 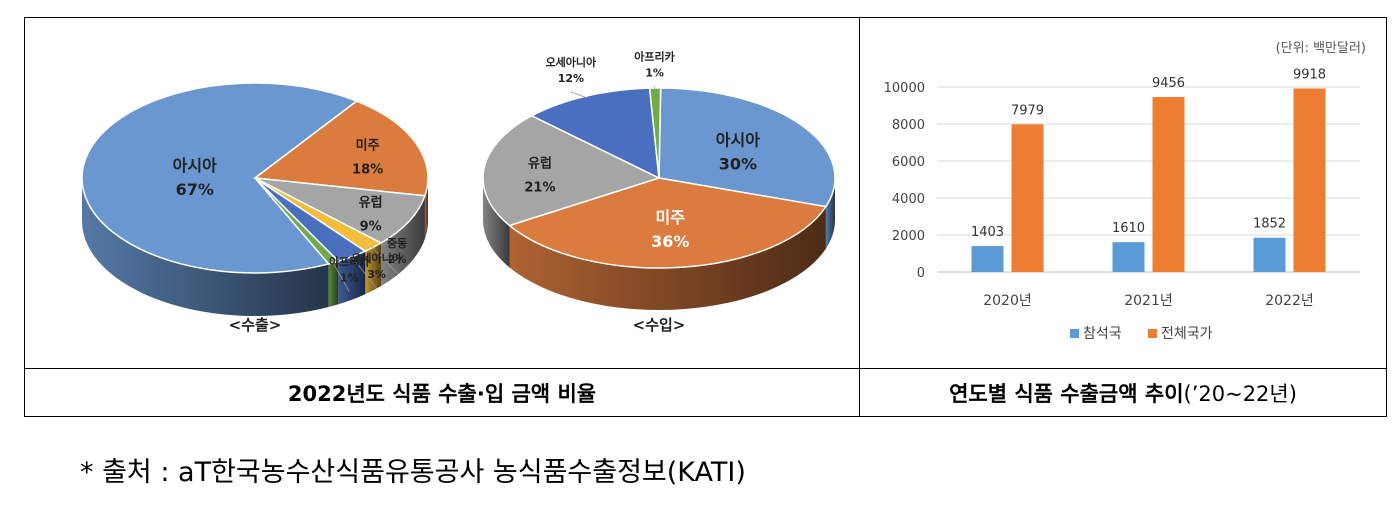 I want to click on y-tick-label: 6000, so click(x=908, y=162).